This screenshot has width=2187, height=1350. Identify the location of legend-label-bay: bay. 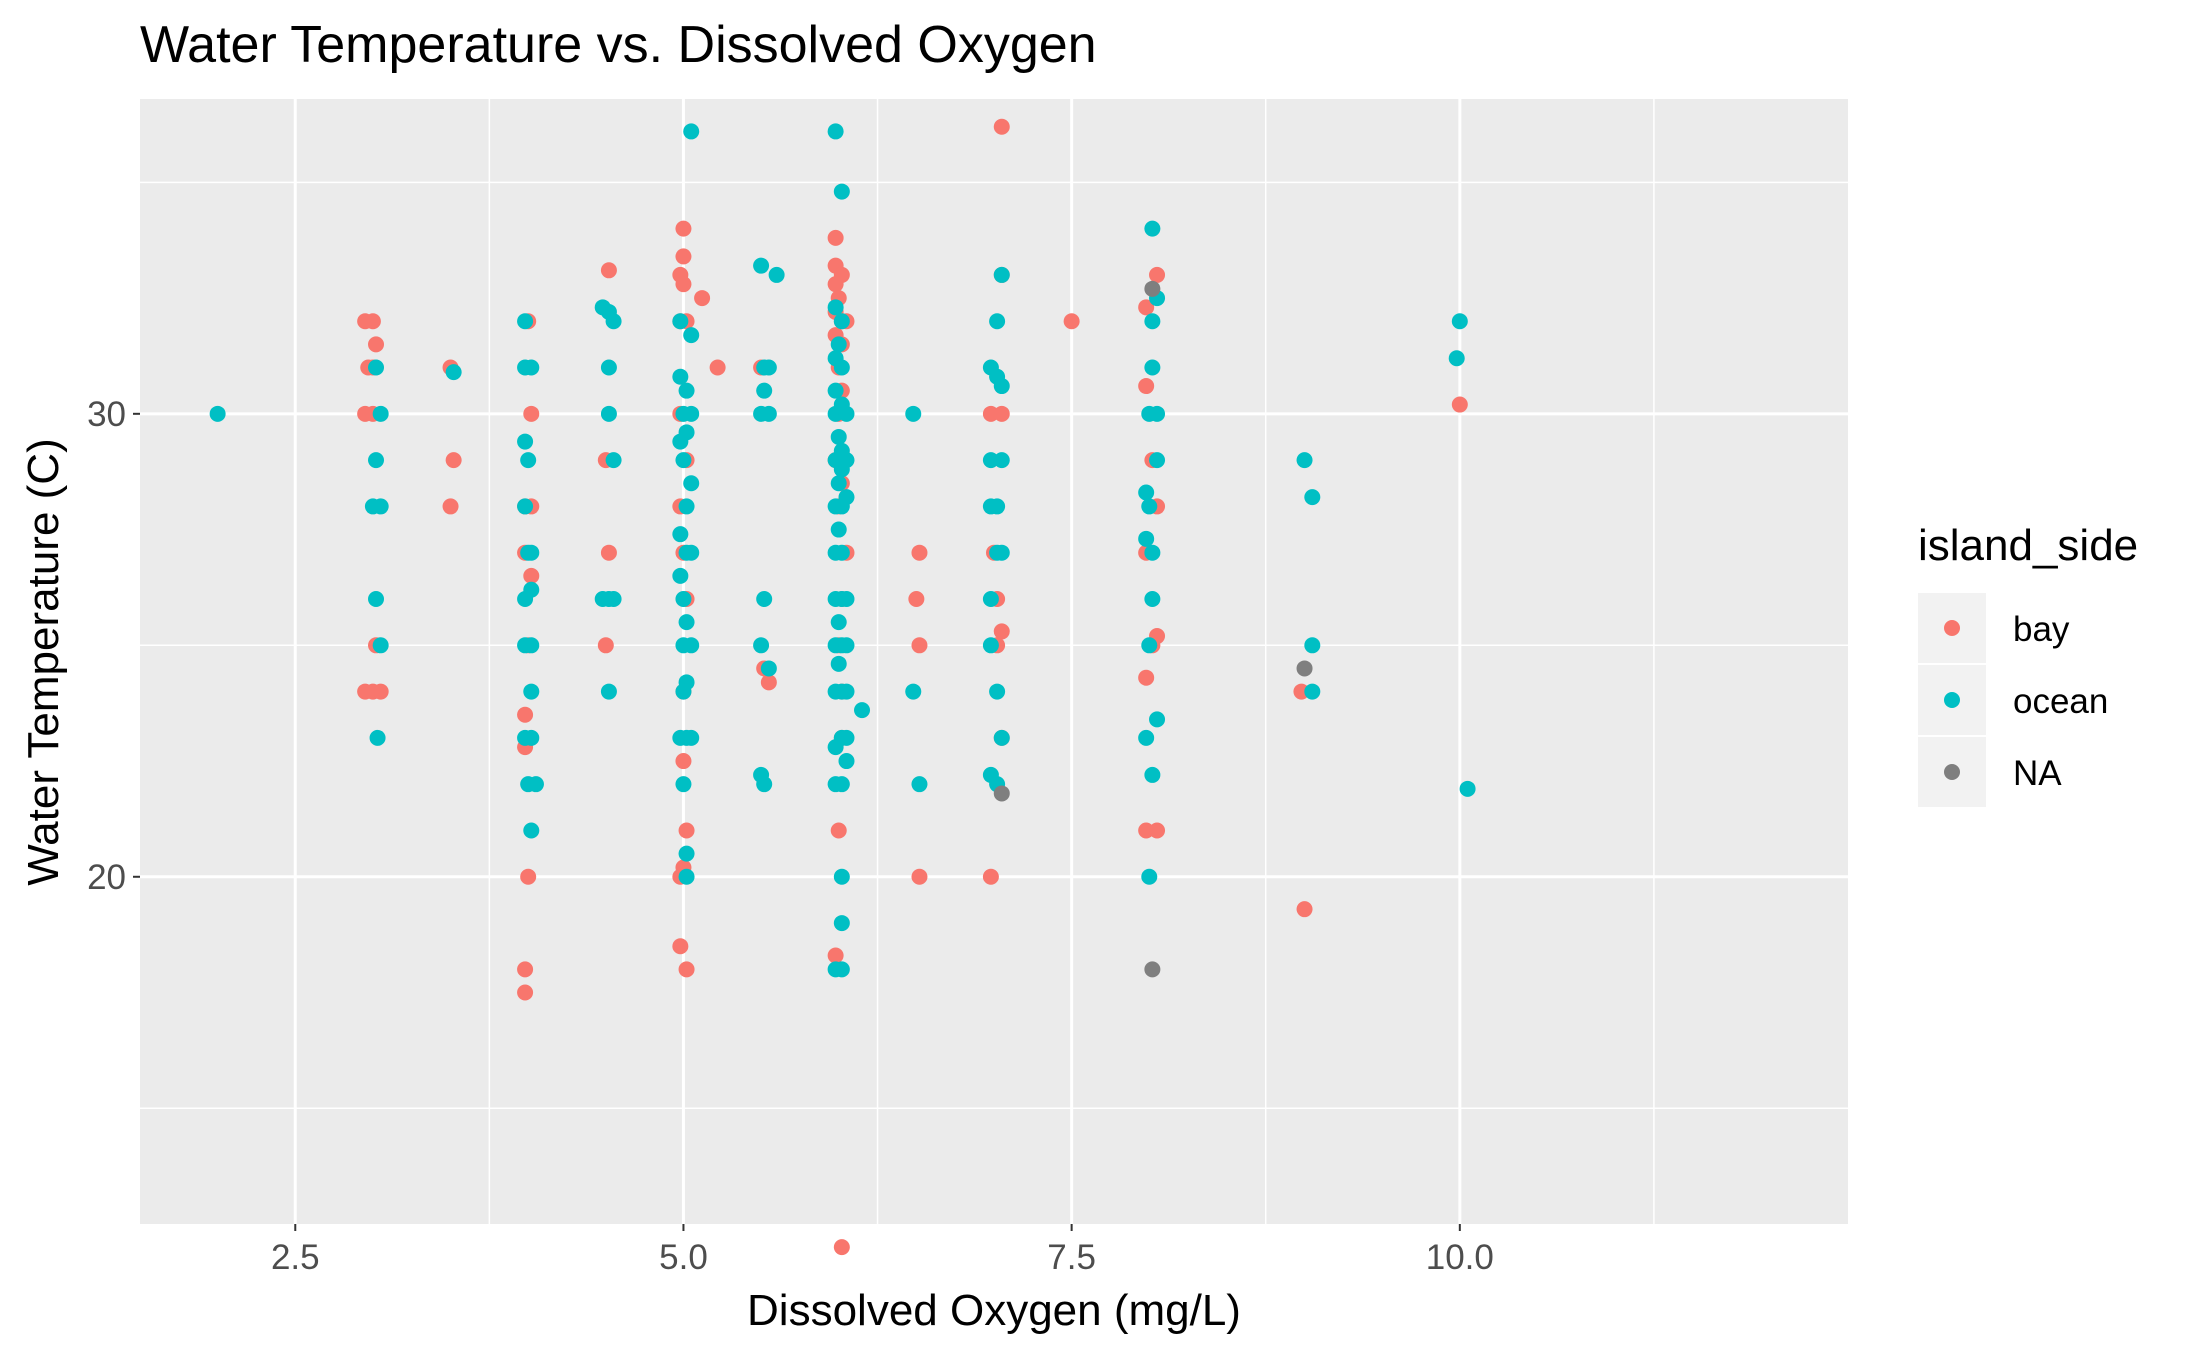
(2041, 629).